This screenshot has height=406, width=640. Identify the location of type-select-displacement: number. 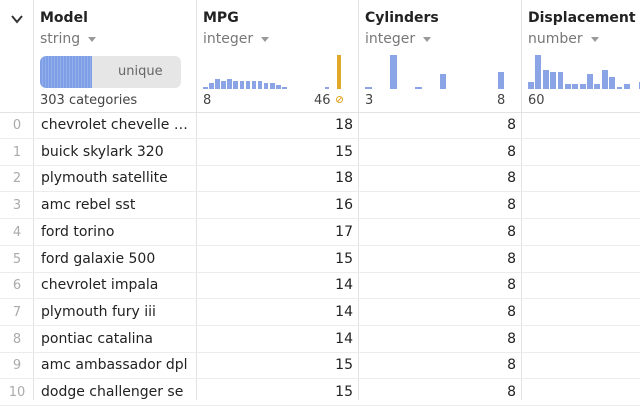
(563, 39).